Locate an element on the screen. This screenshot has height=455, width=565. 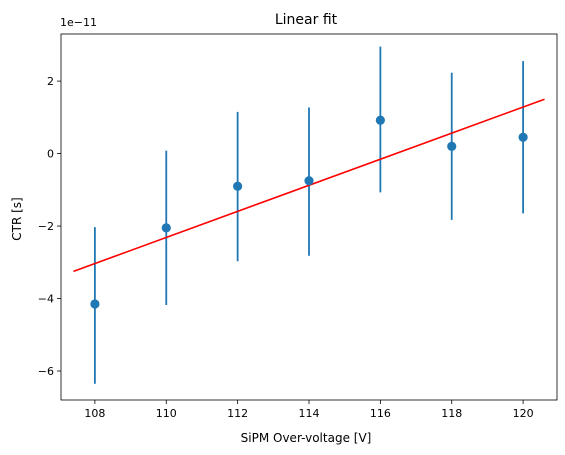
x-tick-label: 112 is located at coordinates (237, 413).